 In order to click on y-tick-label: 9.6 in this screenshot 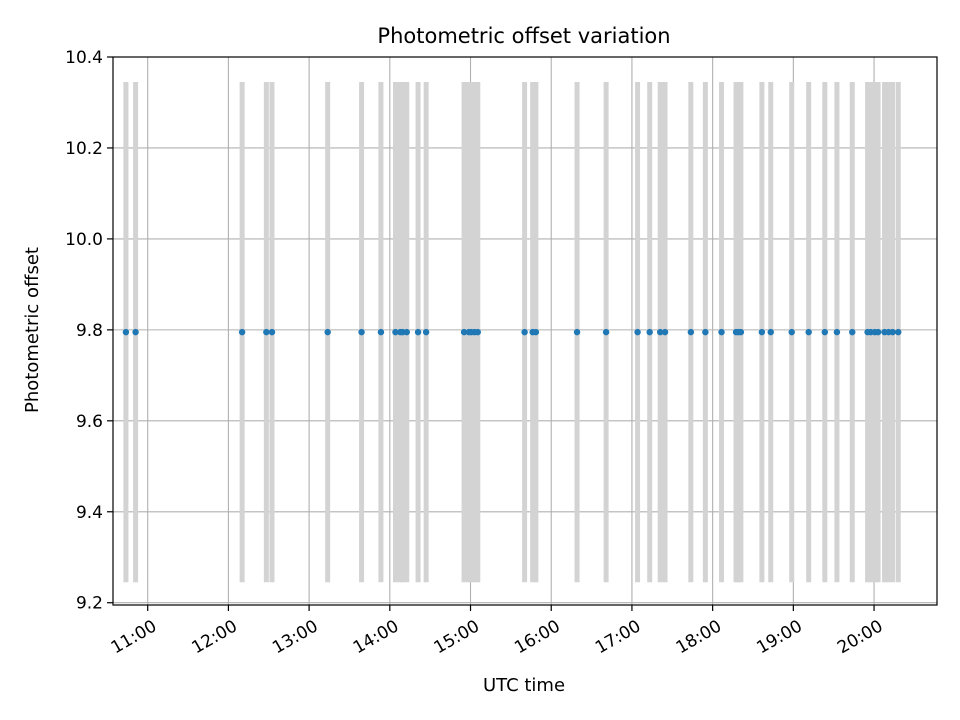, I will do `click(89, 422)`.